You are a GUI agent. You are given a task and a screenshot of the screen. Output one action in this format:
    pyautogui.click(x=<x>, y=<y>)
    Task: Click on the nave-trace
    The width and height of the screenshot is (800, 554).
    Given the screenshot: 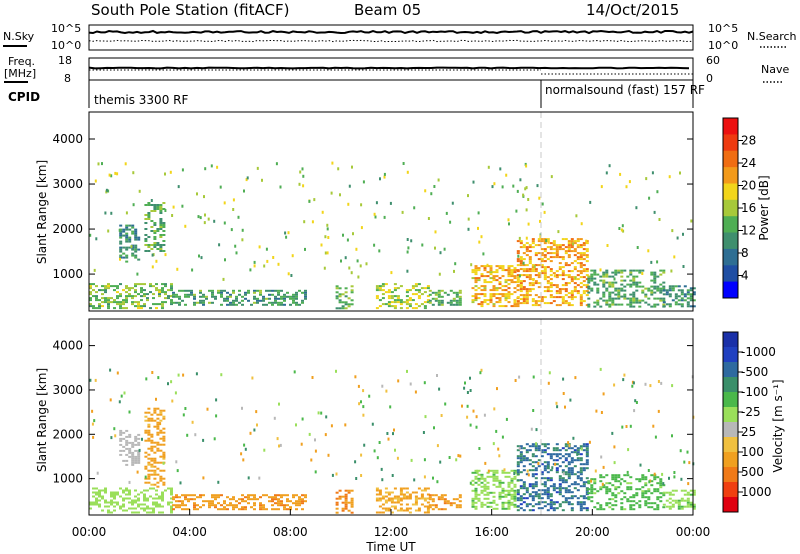 What is the action you would take?
    pyautogui.click(x=391, y=72)
    